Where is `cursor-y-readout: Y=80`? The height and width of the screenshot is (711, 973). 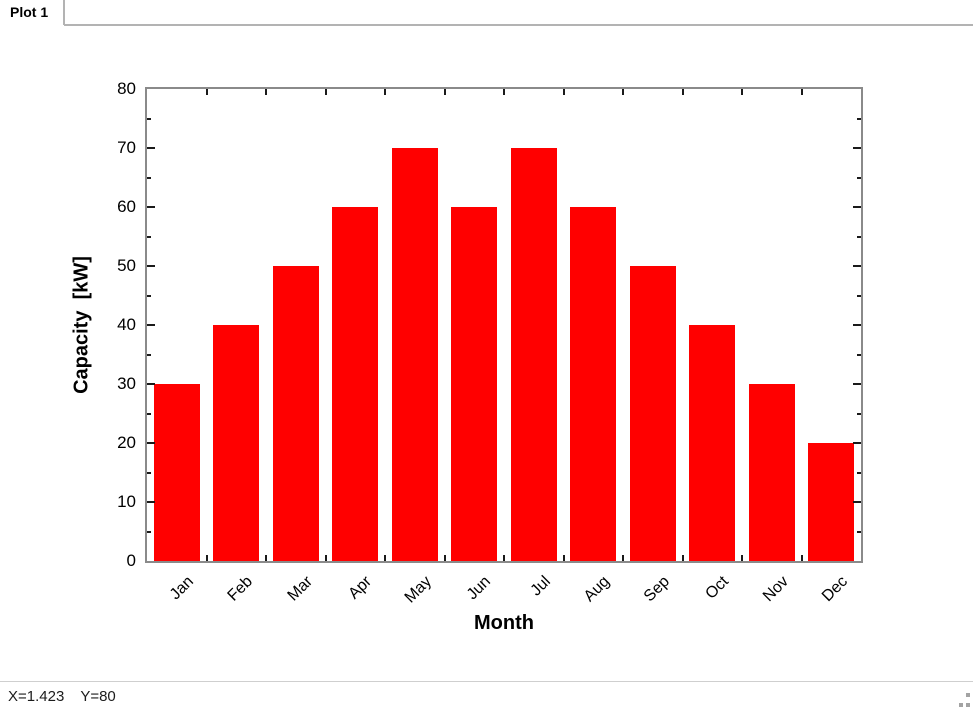 cursor-y-readout: Y=80 is located at coordinates (98, 696).